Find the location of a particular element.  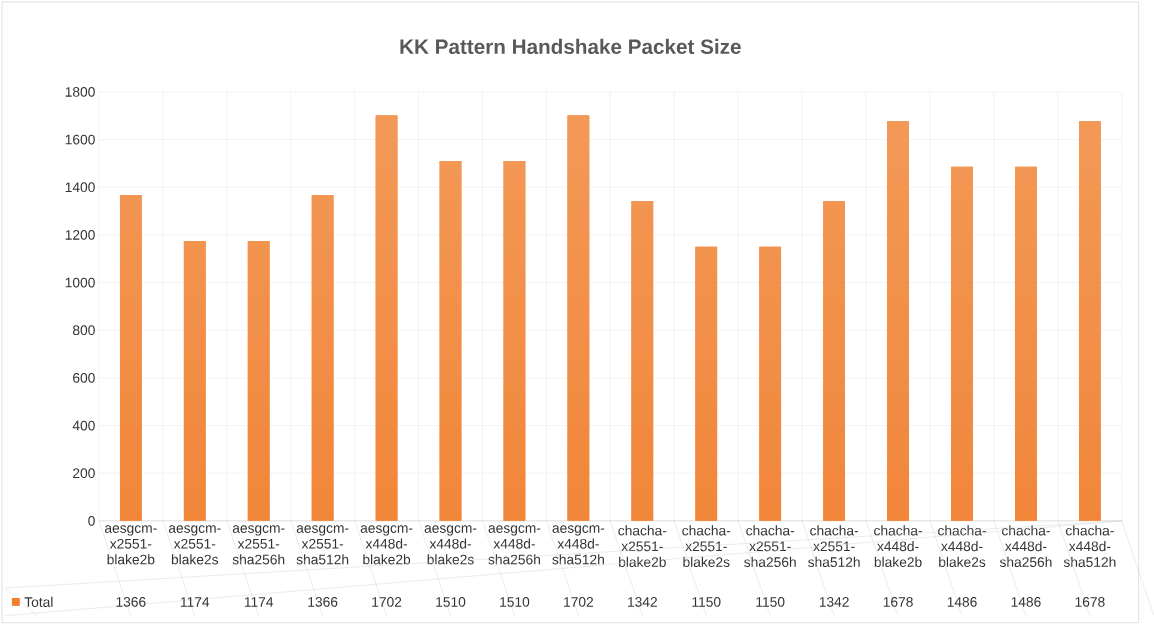

x-tick-label: aesgcm-x2551-blake2s is located at coordinates (194, 545).